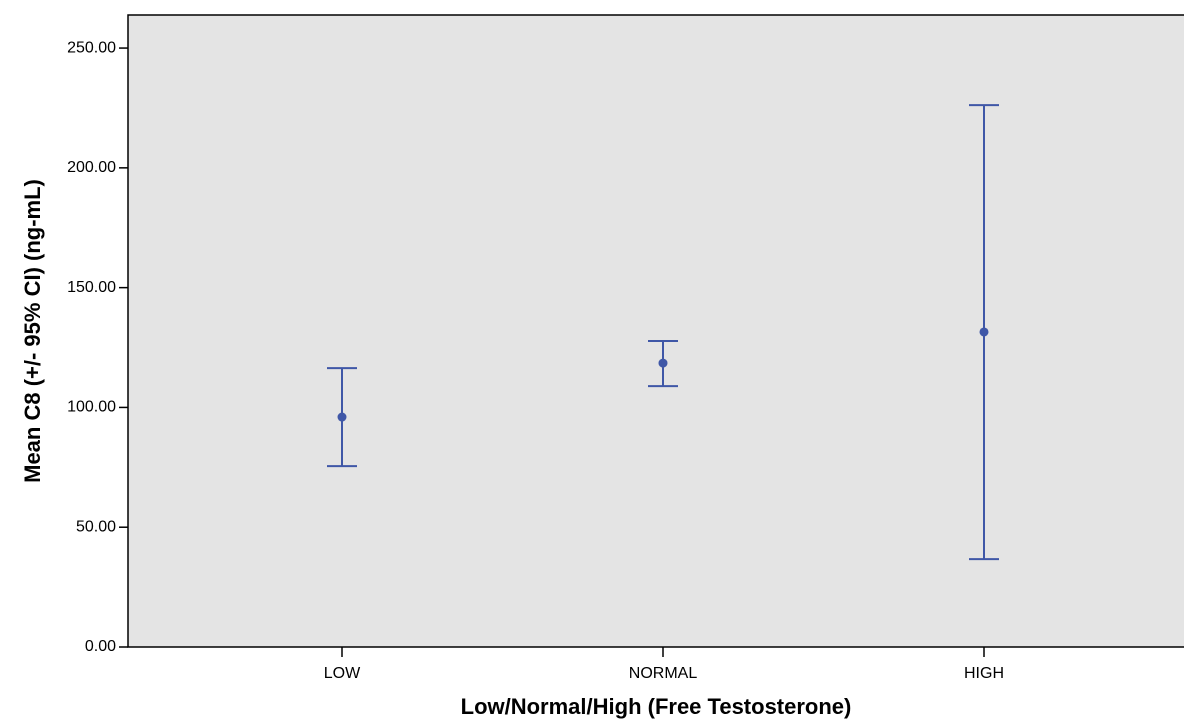 This screenshot has height=727, width=1184. Describe the element at coordinates (91, 167) in the screenshot. I see `y-tick-label: 200.00` at that location.